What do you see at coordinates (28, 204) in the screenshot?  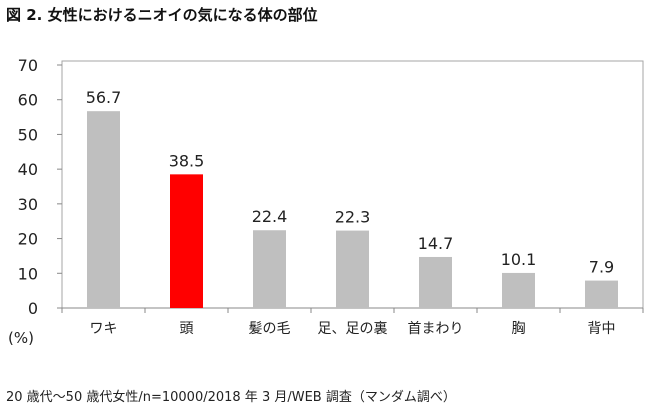 I see `y-tick-label: 30` at bounding box center [28, 204].